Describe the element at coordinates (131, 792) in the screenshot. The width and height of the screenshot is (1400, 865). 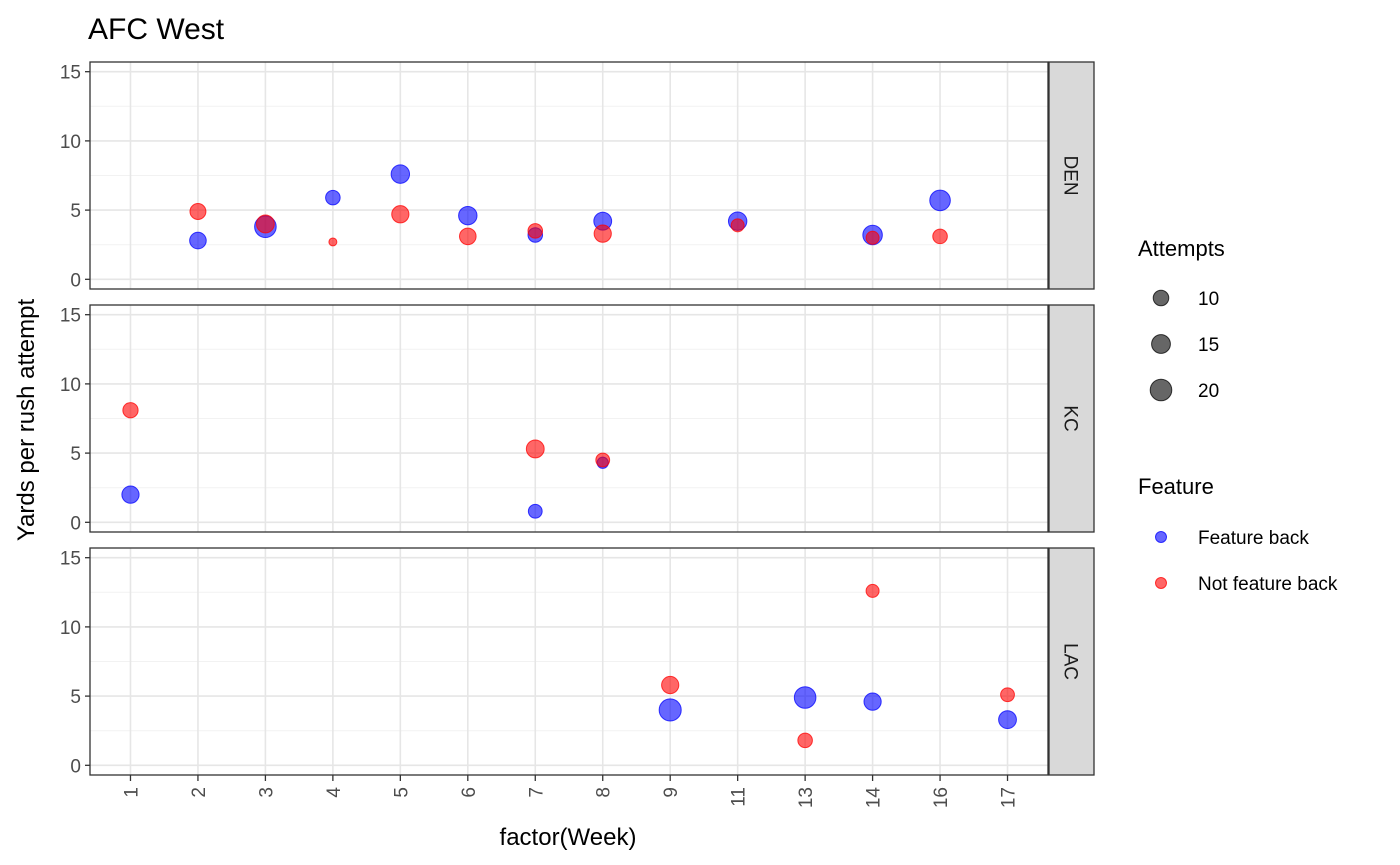
I see `x-tick-label: 1` at that location.